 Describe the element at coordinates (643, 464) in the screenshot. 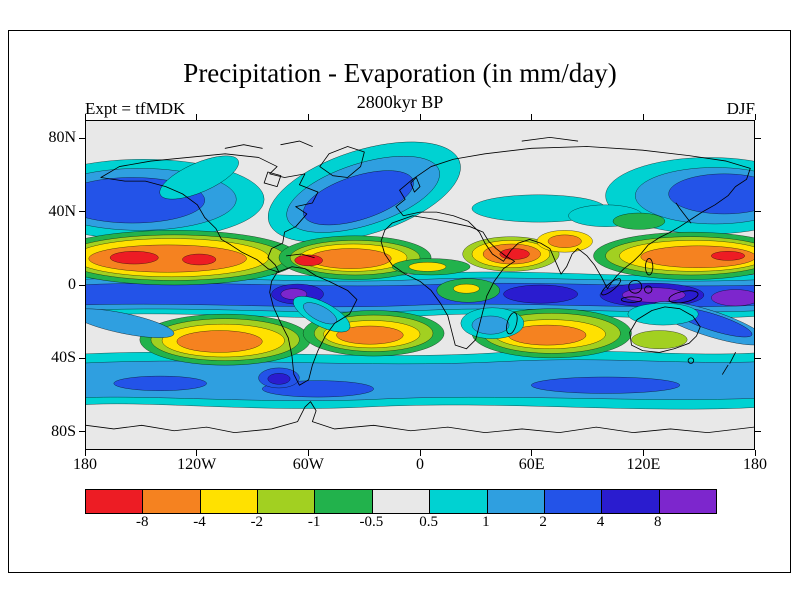

I see `lon-tick-label: 120E` at that location.